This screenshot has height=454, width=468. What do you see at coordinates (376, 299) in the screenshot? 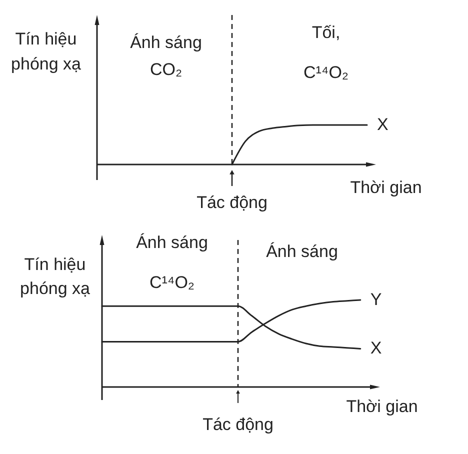
I see `series-label: Y` at bounding box center [376, 299].